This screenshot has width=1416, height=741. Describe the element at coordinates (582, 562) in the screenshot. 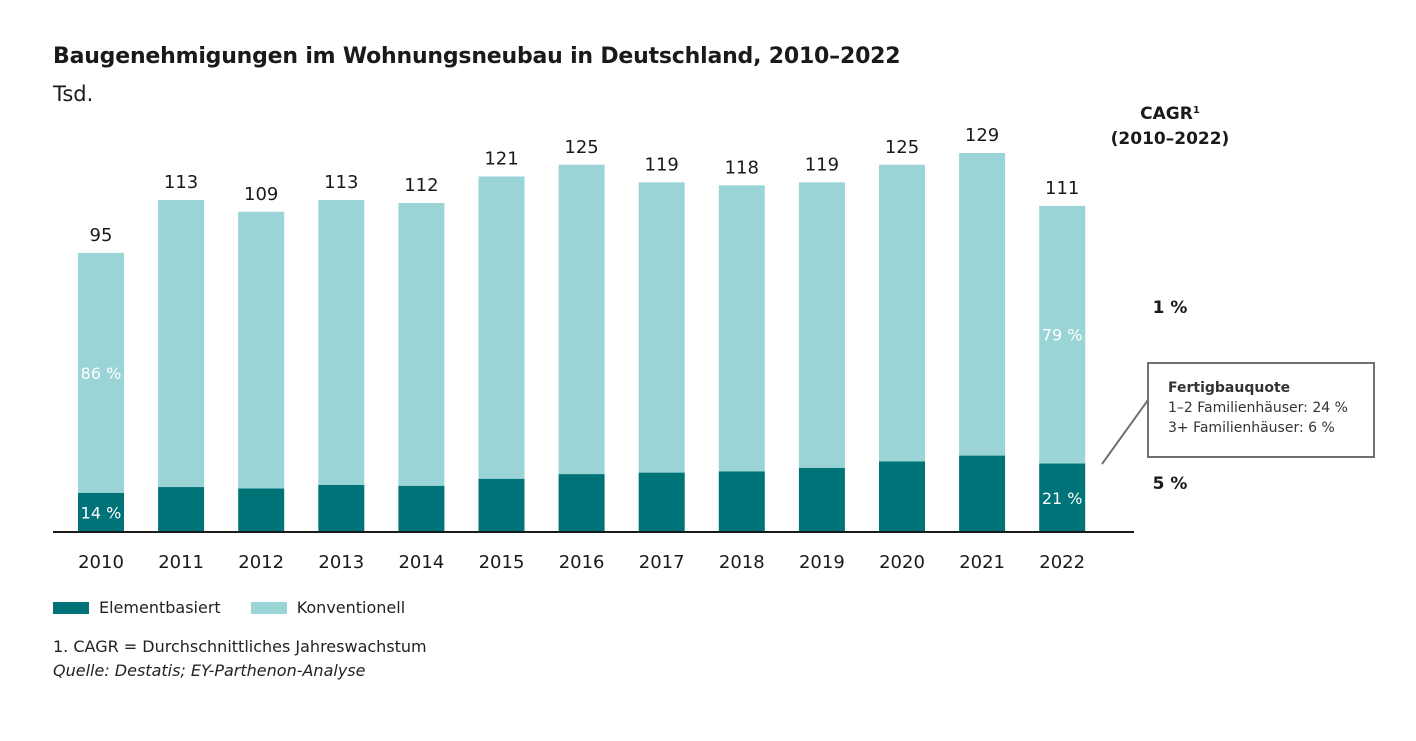

I see `x-tick-label-2016: 2016` at that location.